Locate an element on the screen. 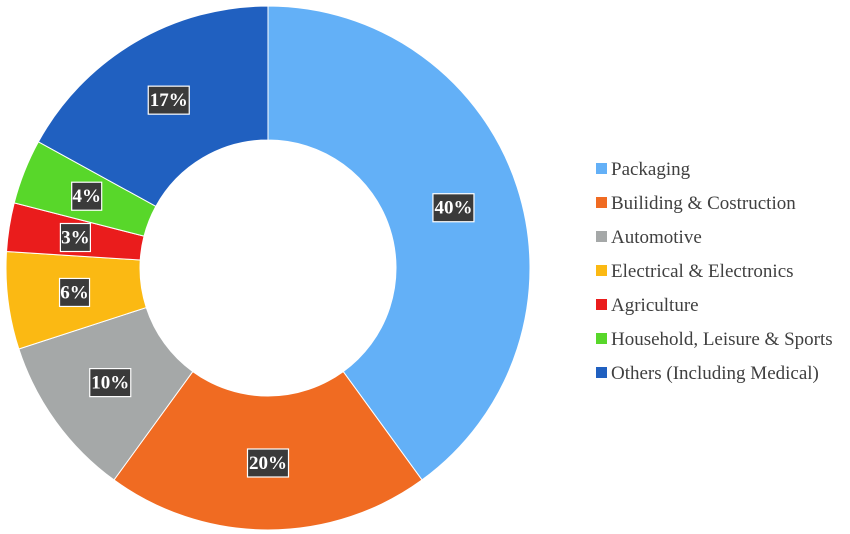 This screenshot has height=534, width=850. legend-label: Agriculture is located at coordinates (655, 305).